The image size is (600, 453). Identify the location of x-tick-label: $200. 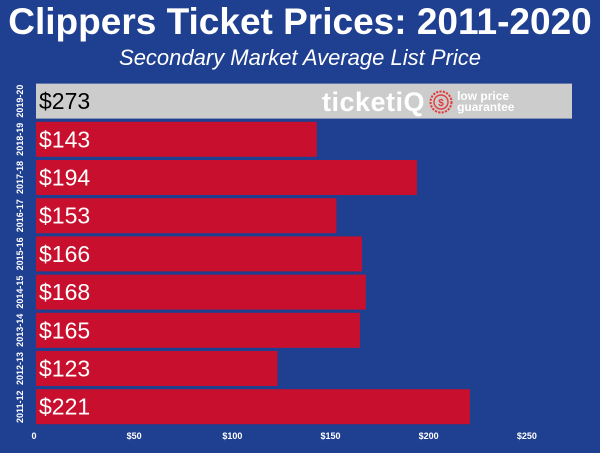
(429, 436).